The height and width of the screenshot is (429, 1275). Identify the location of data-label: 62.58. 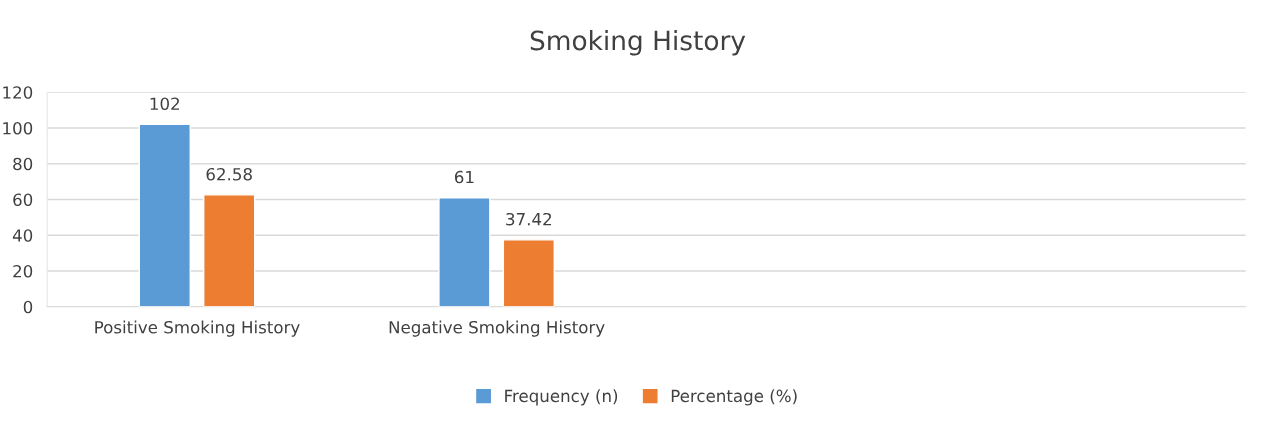
(229, 174).